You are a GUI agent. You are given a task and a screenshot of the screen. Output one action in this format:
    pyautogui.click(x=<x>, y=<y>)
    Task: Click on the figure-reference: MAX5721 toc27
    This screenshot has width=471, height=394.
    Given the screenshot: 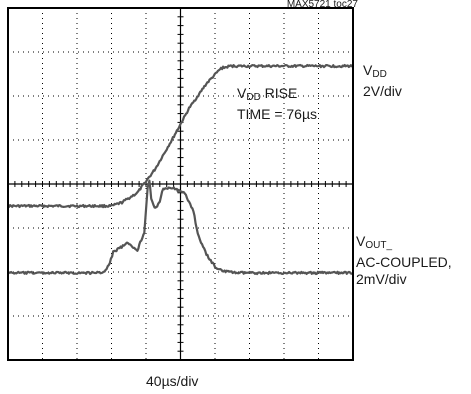 What is the action you would take?
    pyautogui.click(x=322, y=5)
    